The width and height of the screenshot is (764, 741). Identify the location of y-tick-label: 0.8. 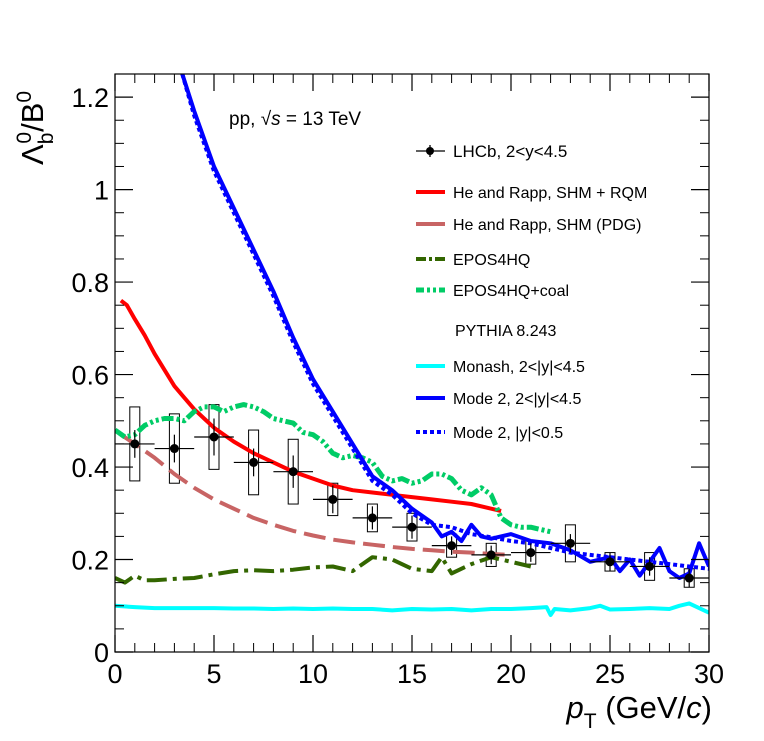
(90, 283).